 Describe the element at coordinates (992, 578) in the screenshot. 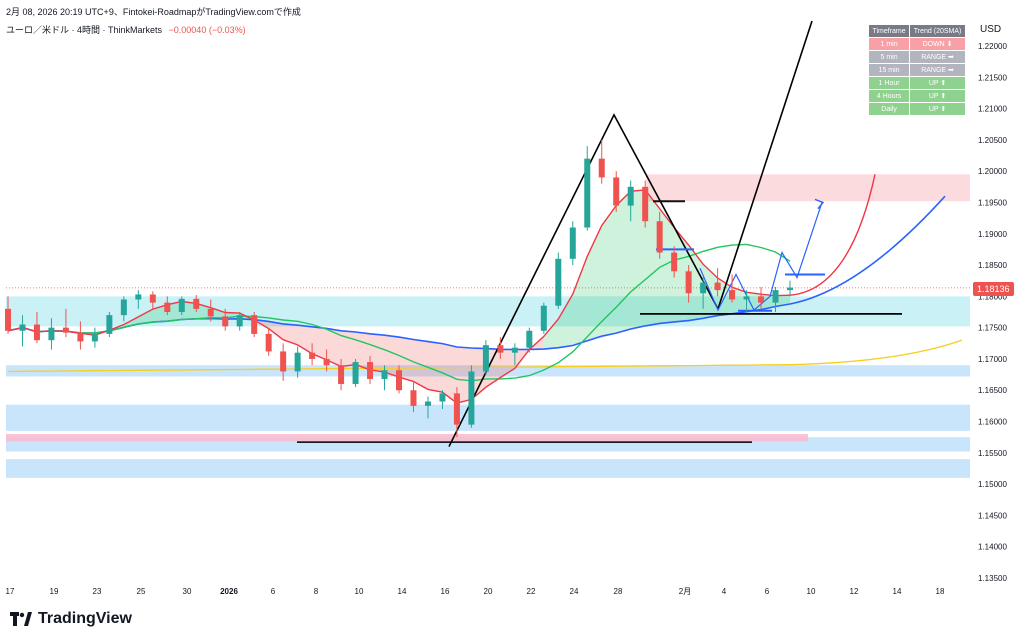

I see `price-tick-label: 1.13500` at that location.